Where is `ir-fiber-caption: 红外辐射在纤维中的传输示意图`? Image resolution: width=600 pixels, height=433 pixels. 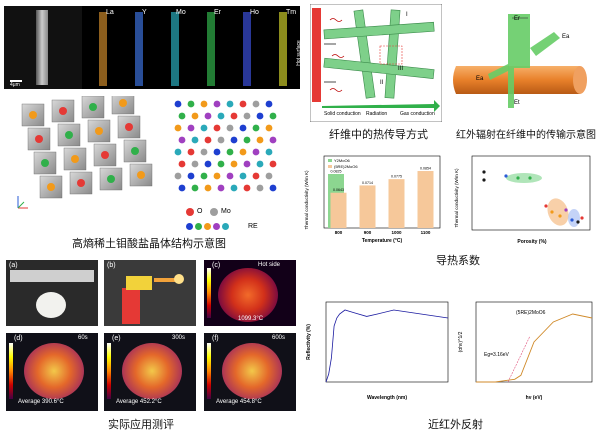 ir-fiber-caption: 红外辐射在纤维中的传输示意图 is located at coordinates (526, 135).